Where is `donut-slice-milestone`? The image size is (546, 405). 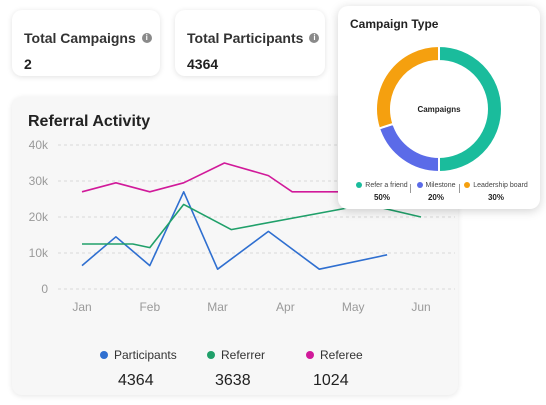
donut-slice-milestone is located at coordinates (408, 148).